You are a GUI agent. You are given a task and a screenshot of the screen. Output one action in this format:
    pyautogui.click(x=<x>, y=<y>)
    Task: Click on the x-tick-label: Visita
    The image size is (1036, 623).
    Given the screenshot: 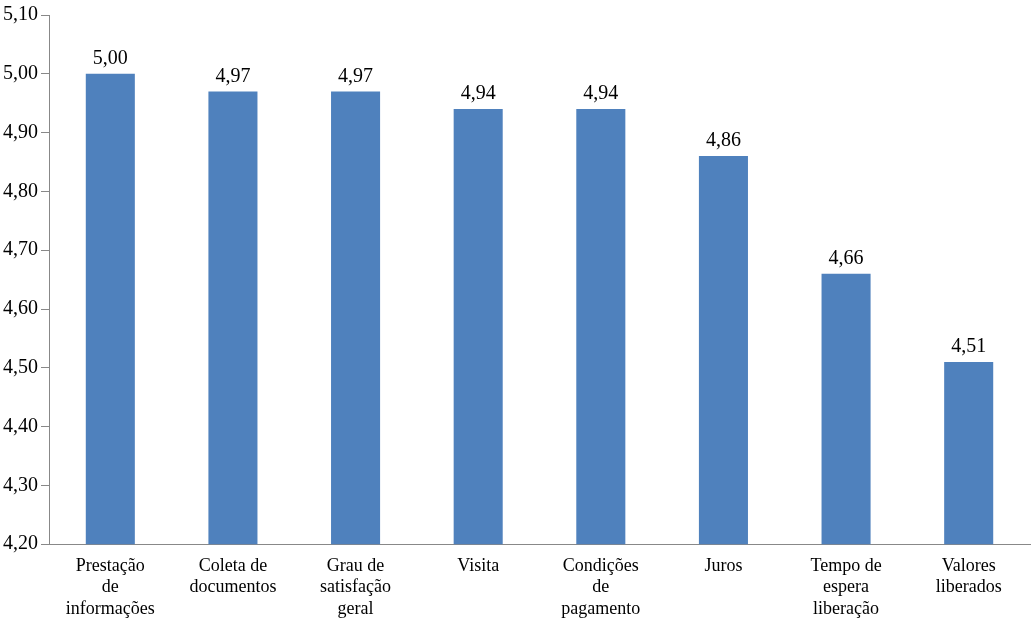 What is the action you would take?
    pyautogui.click(x=478, y=564)
    